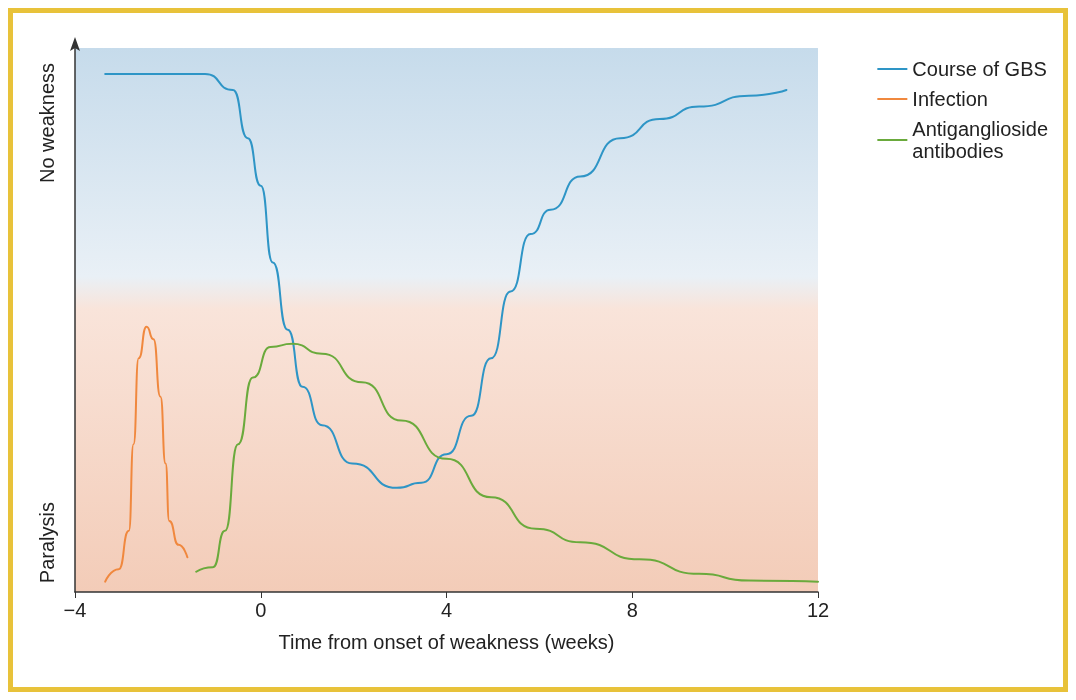 Image resolution: width=1076 pixels, height=700 pixels. What do you see at coordinates (446, 642) in the screenshot?
I see `x-axis-title: Time from onset of weakness (weeks)` at bounding box center [446, 642].